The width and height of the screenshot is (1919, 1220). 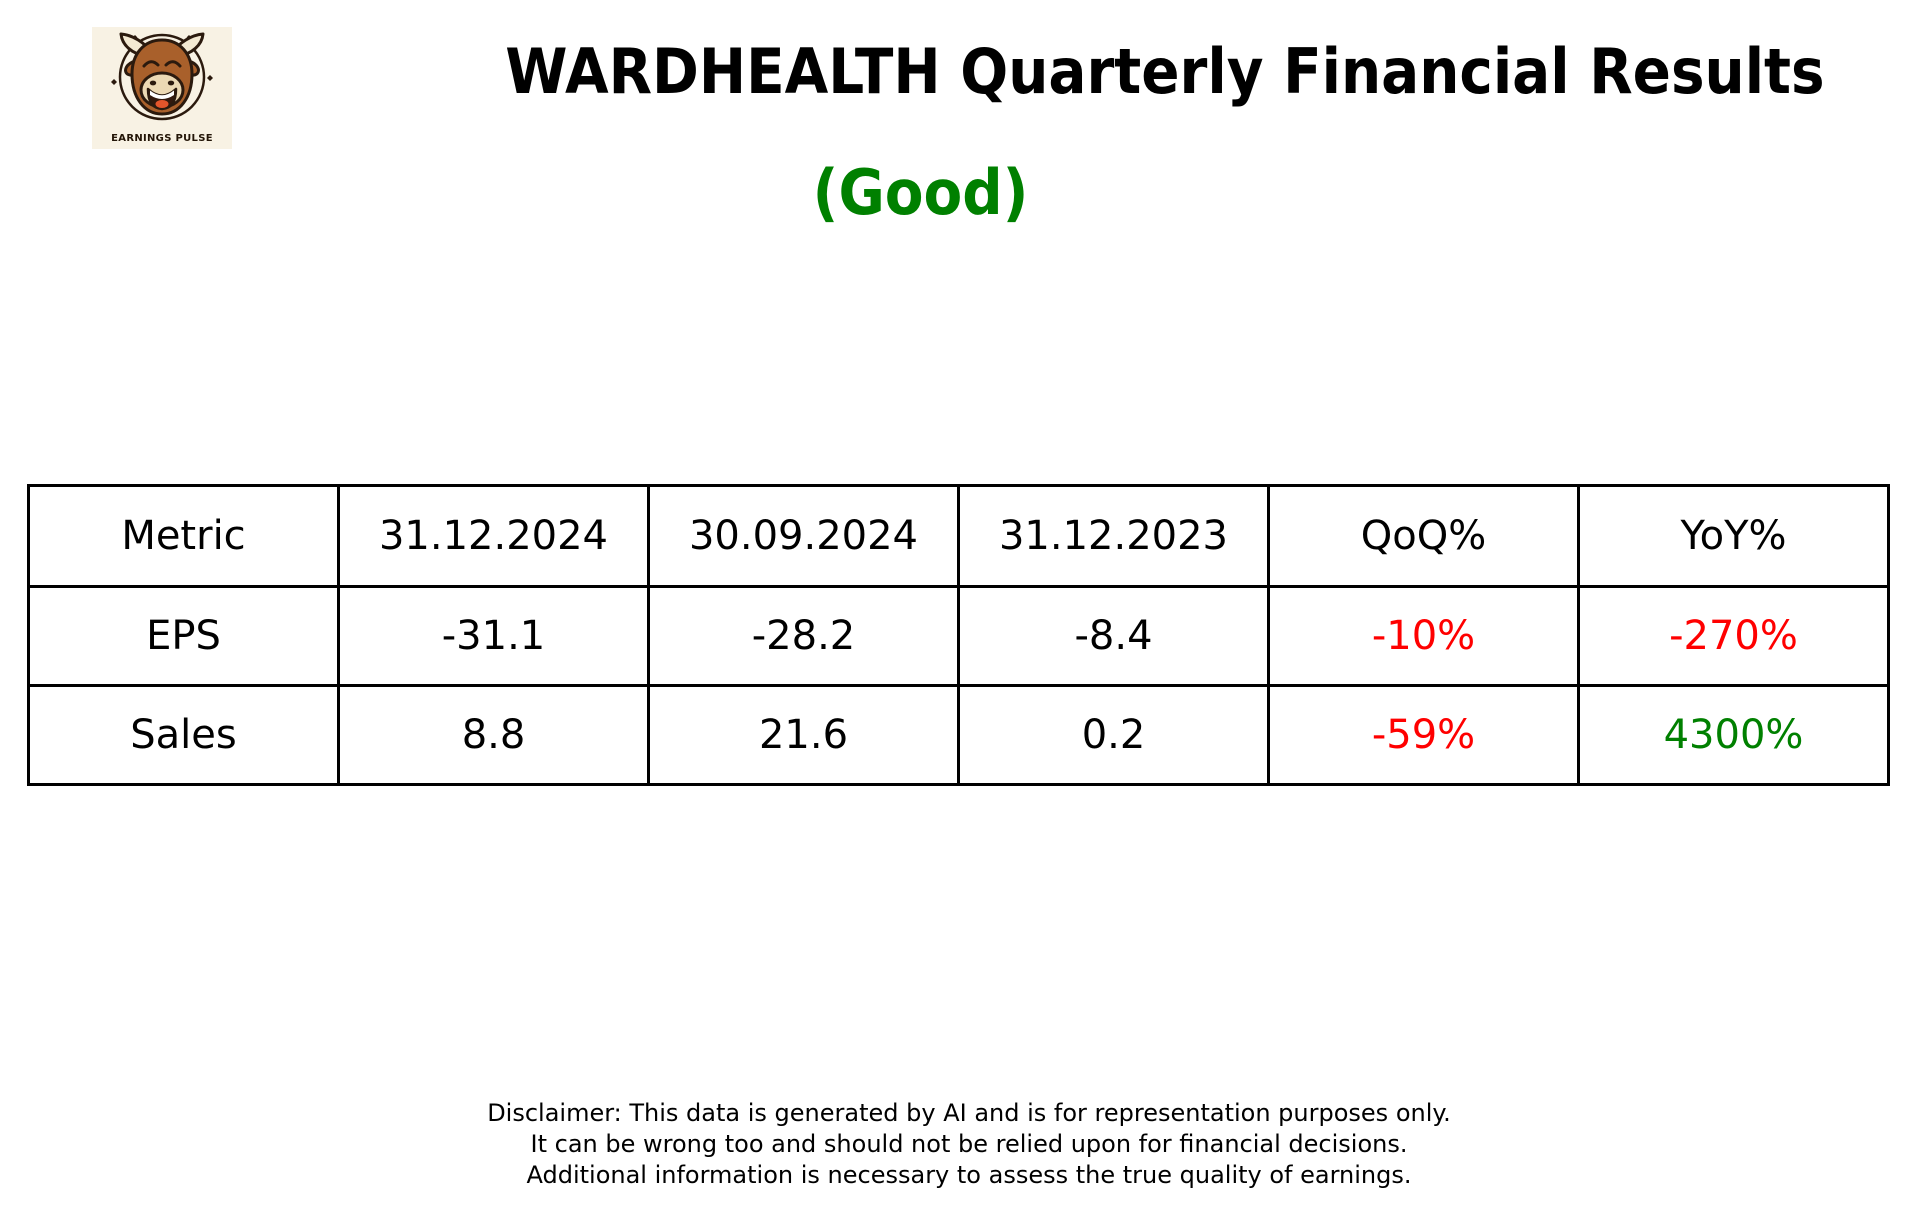 What do you see at coordinates (1423, 636) in the screenshot?
I see `table-cell-qoq: -10%` at bounding box center [1423, 636].